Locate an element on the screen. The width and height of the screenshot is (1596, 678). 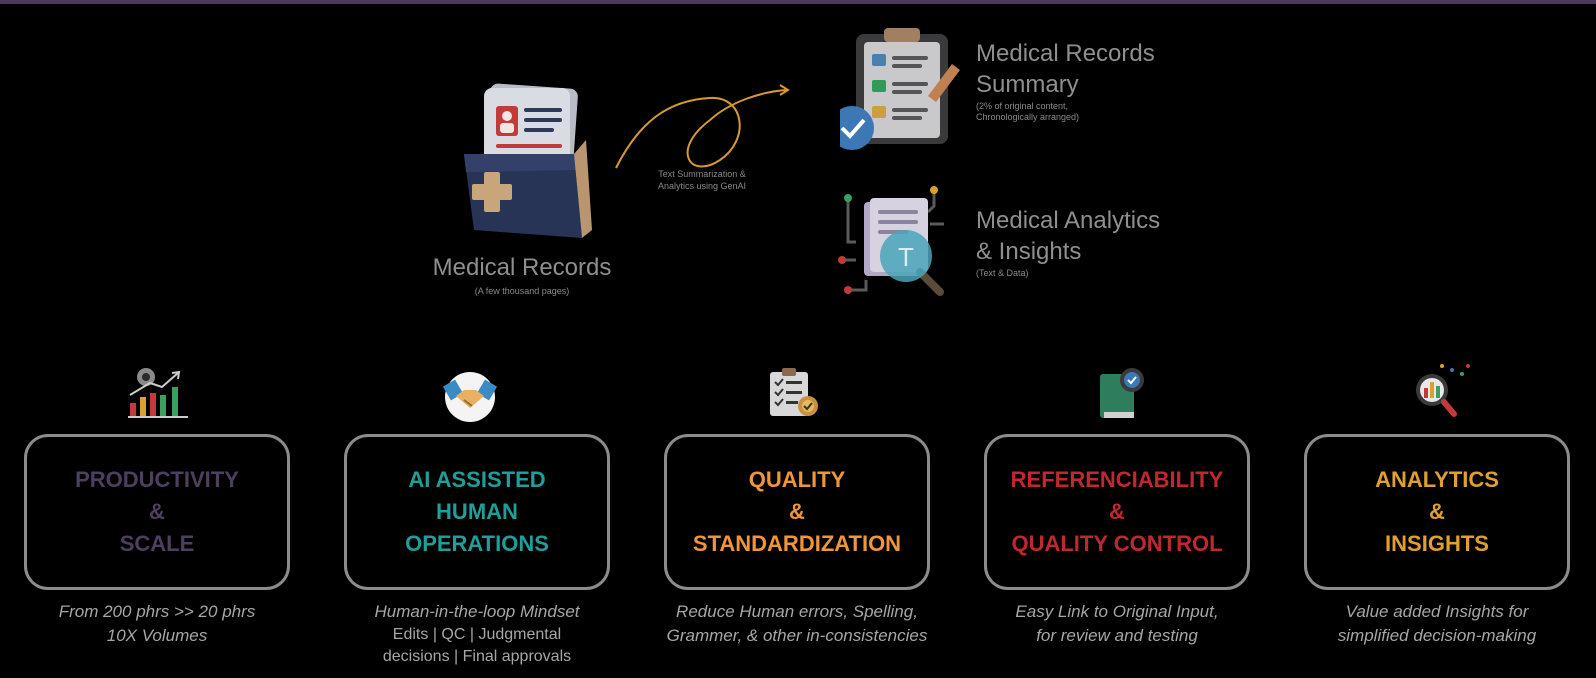
caption-line: Edits | QC | Judgmental is located at coordinates (477, 634).